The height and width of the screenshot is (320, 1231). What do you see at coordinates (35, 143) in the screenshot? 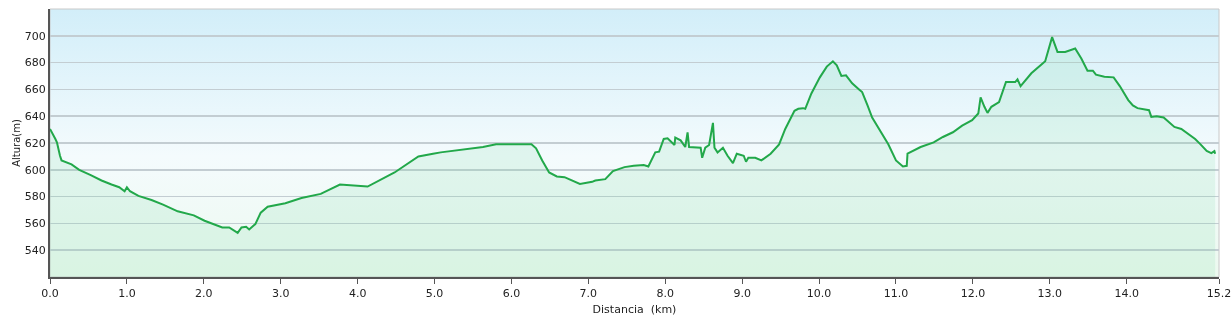
I see `y-tick-label: 620` at bounding box center [35, 143].